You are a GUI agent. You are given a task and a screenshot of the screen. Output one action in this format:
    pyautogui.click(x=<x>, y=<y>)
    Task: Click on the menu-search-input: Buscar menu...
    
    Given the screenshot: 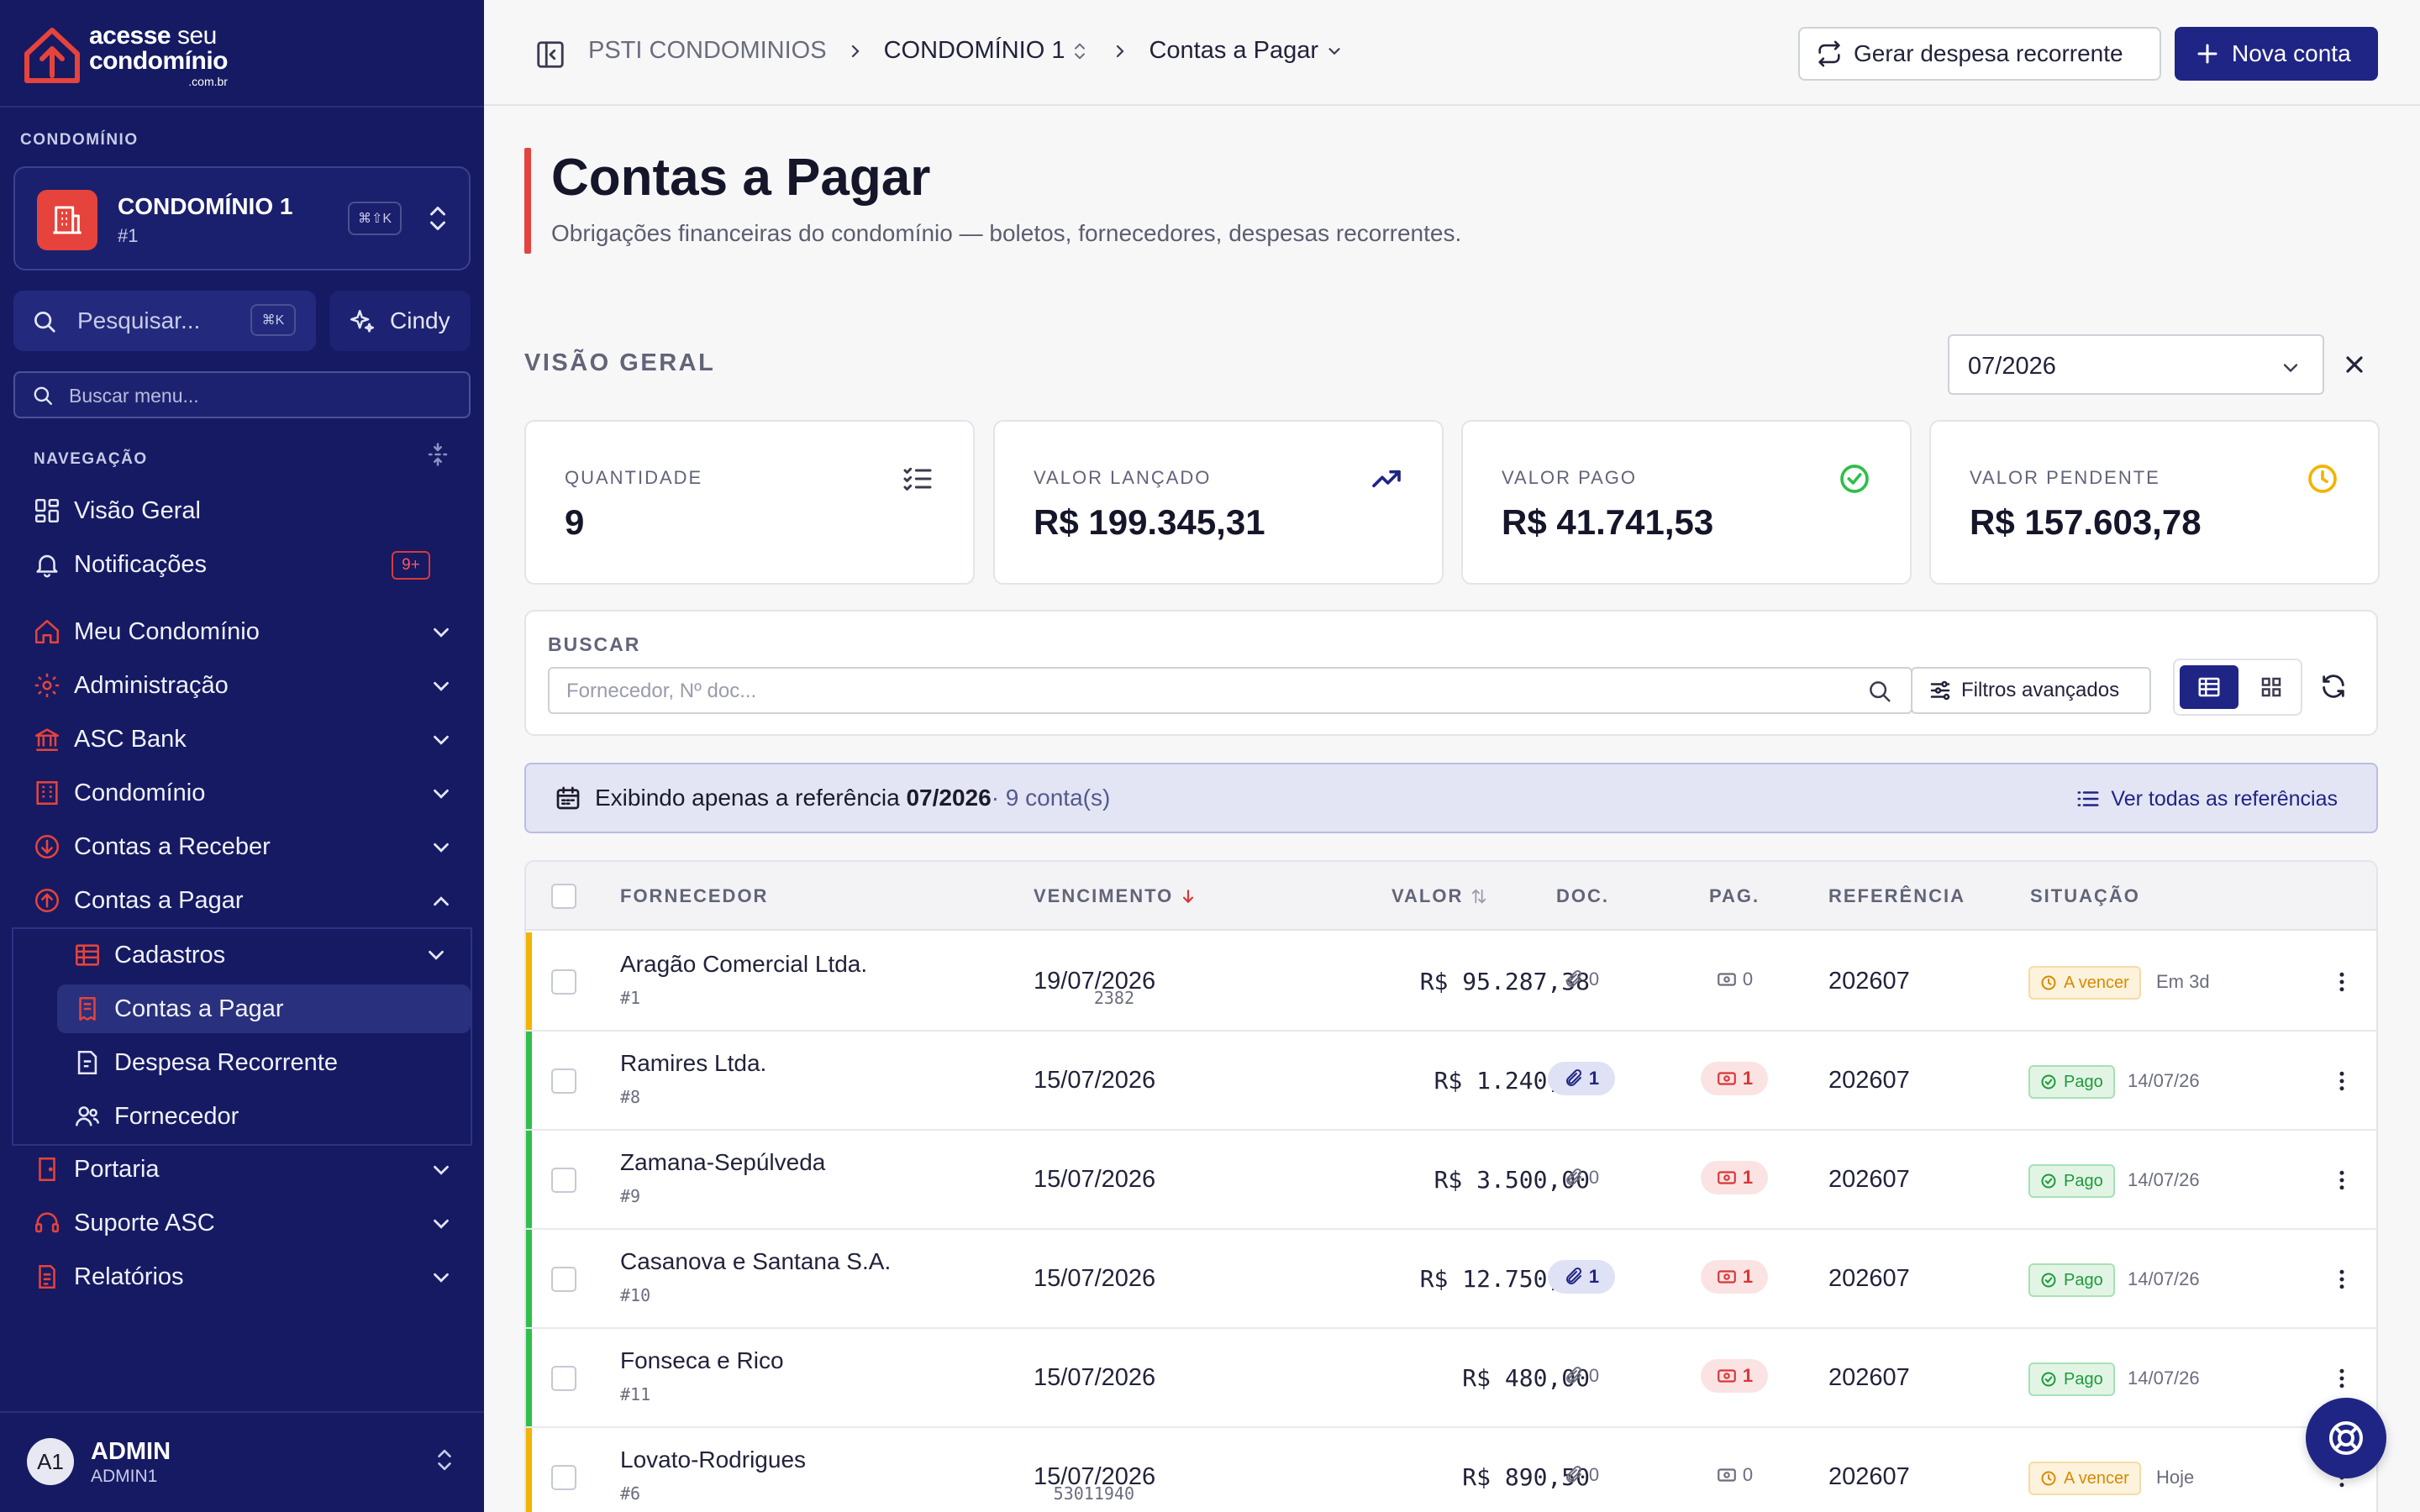 What is the action you would take?
    pyautogui.click(x=242, y=394)
    